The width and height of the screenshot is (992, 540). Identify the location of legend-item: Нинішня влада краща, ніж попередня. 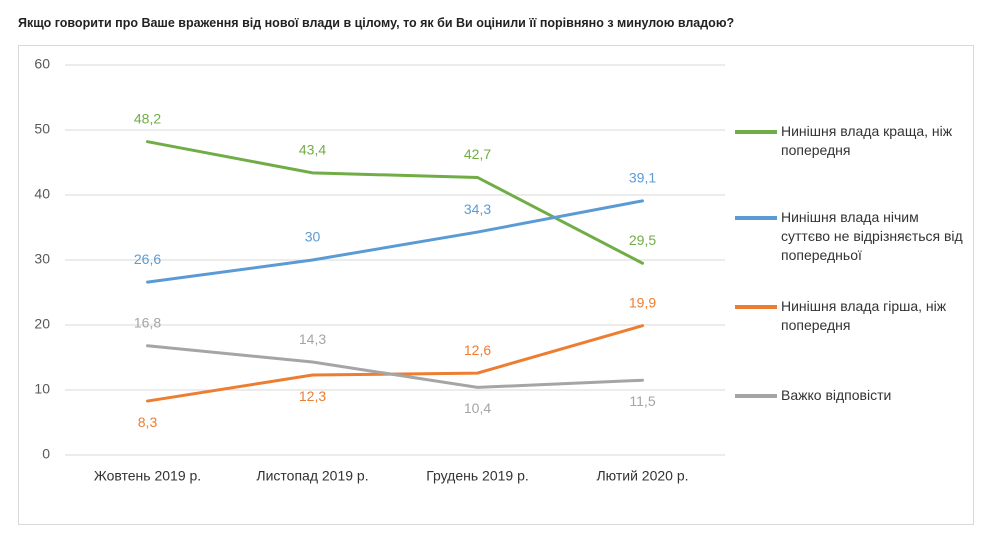
(850, 141).